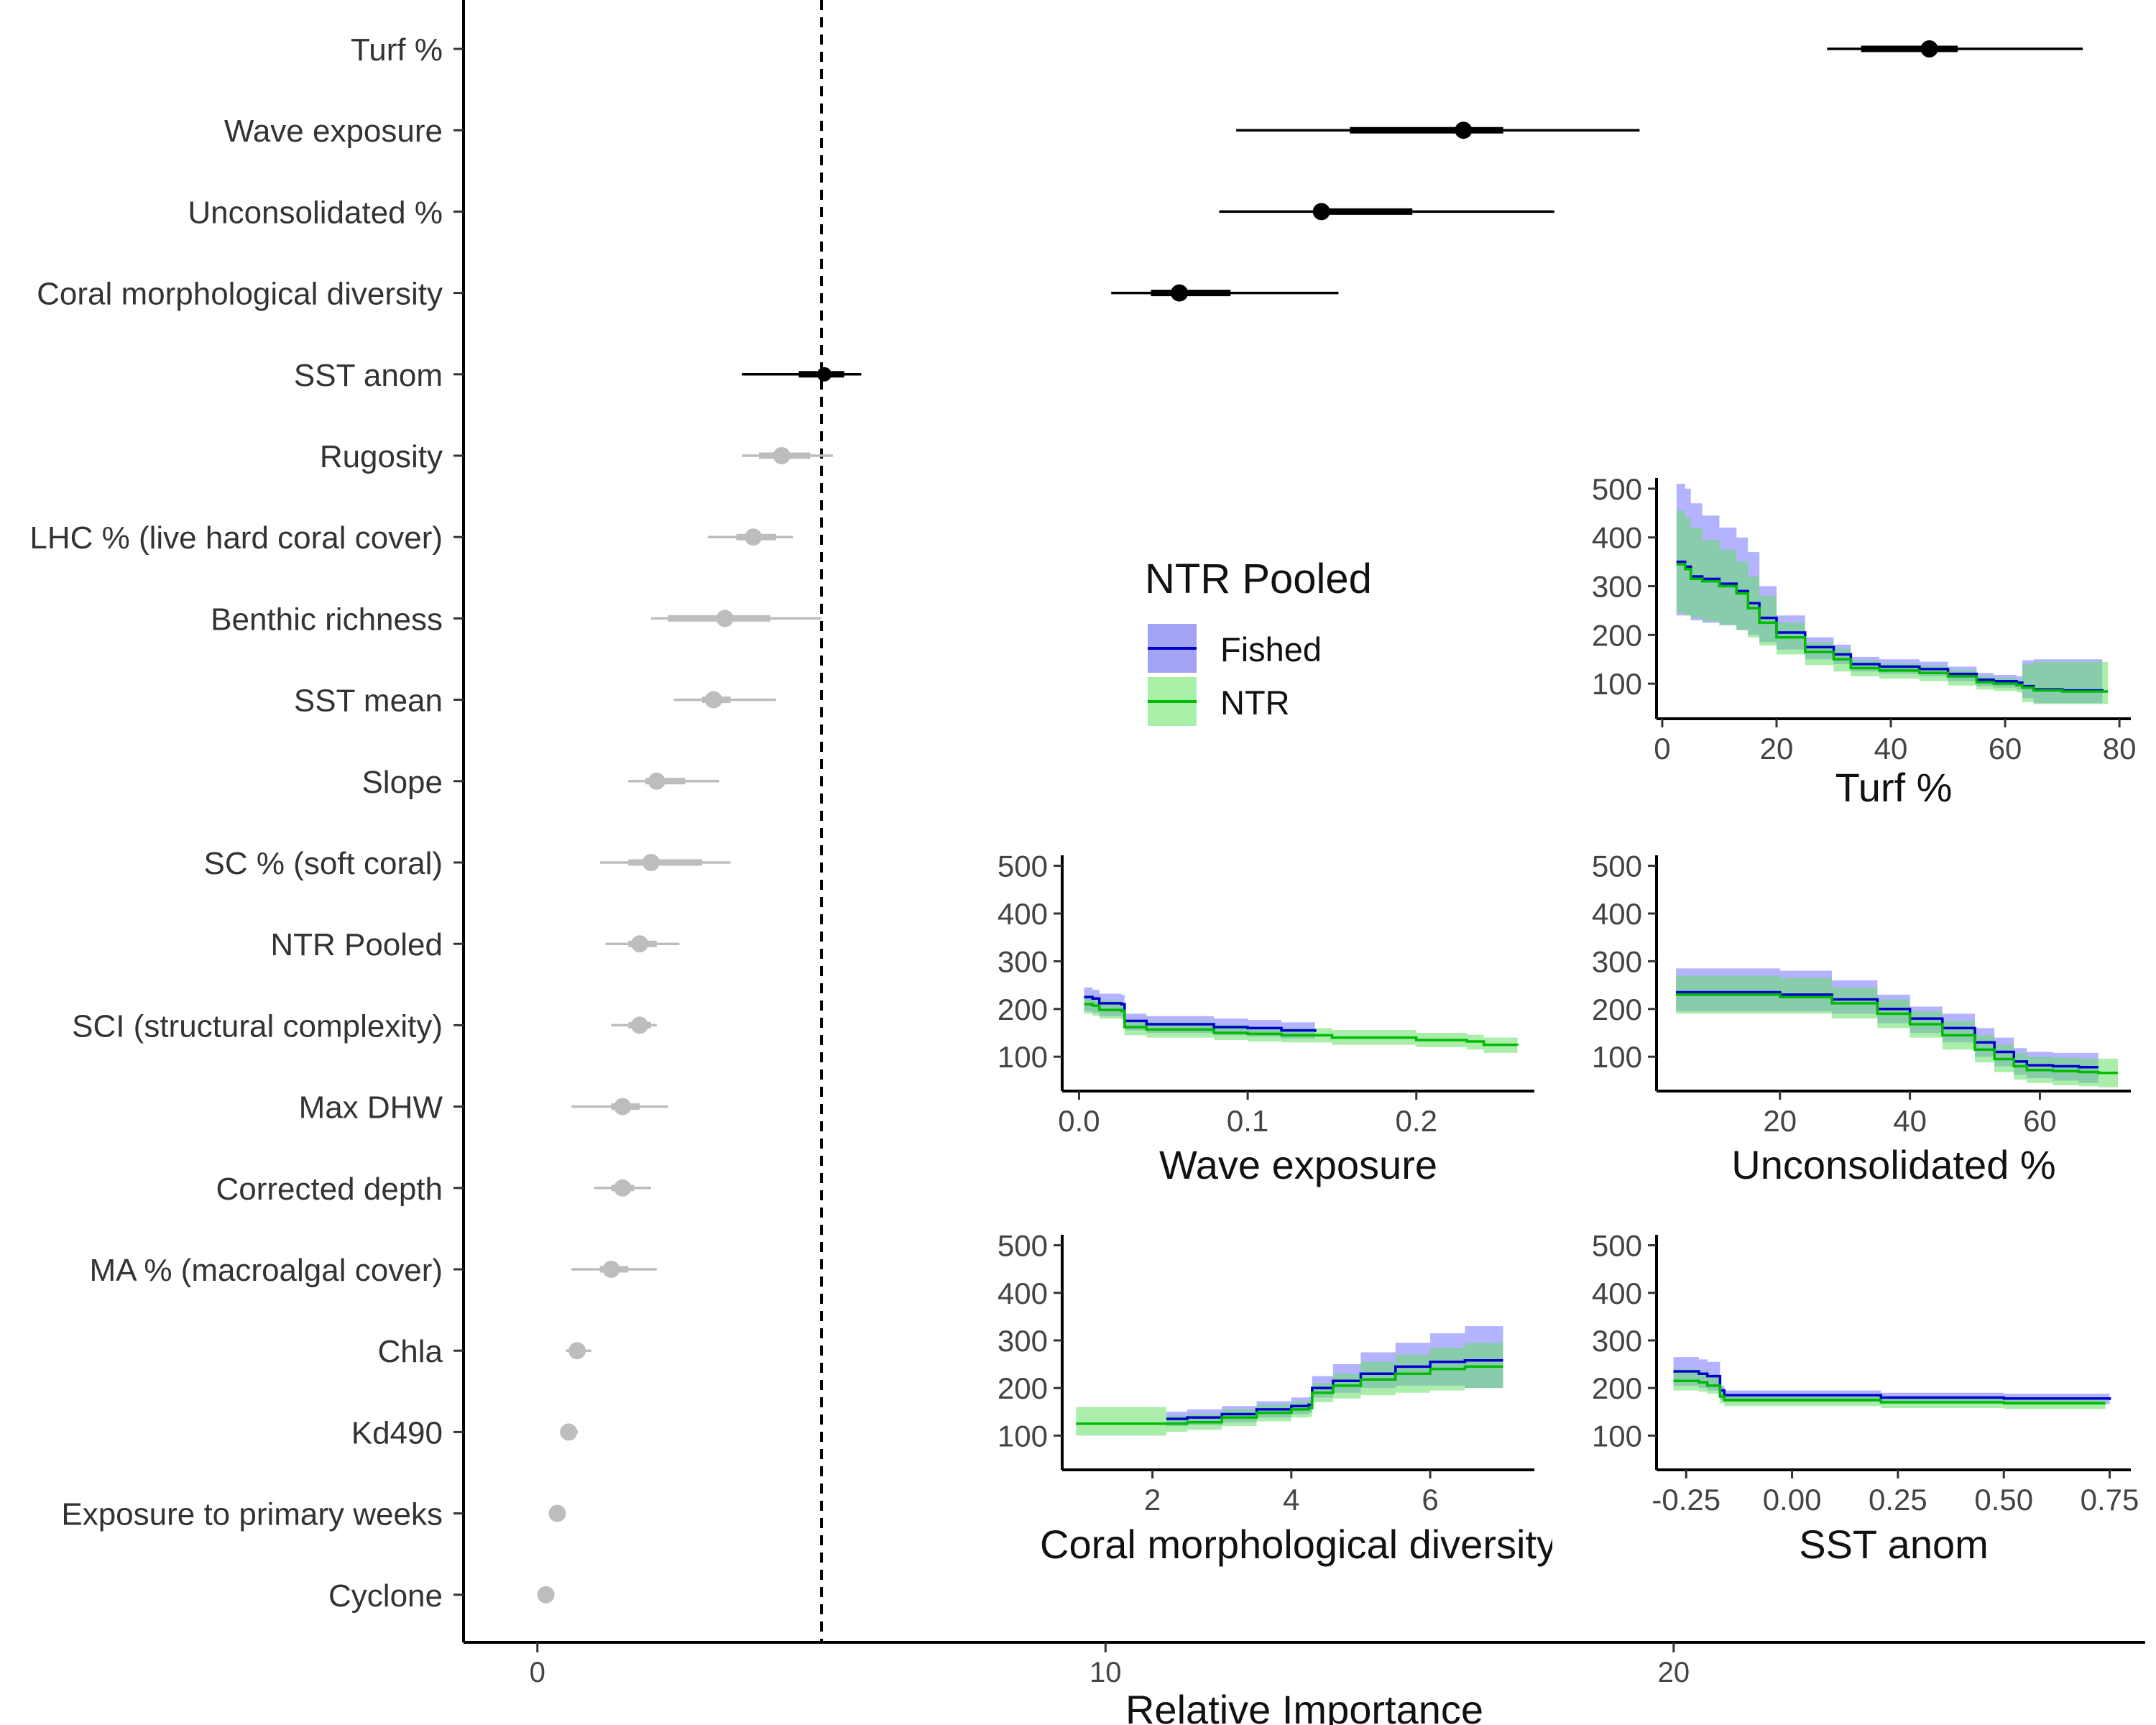 This screenshot has width=2156, height=1725. What do you see at coordinates (236, 538) in the screenshot?
I see `predictor-label: LHC % (live hard coral cover)` at bounding box center [236, 538].